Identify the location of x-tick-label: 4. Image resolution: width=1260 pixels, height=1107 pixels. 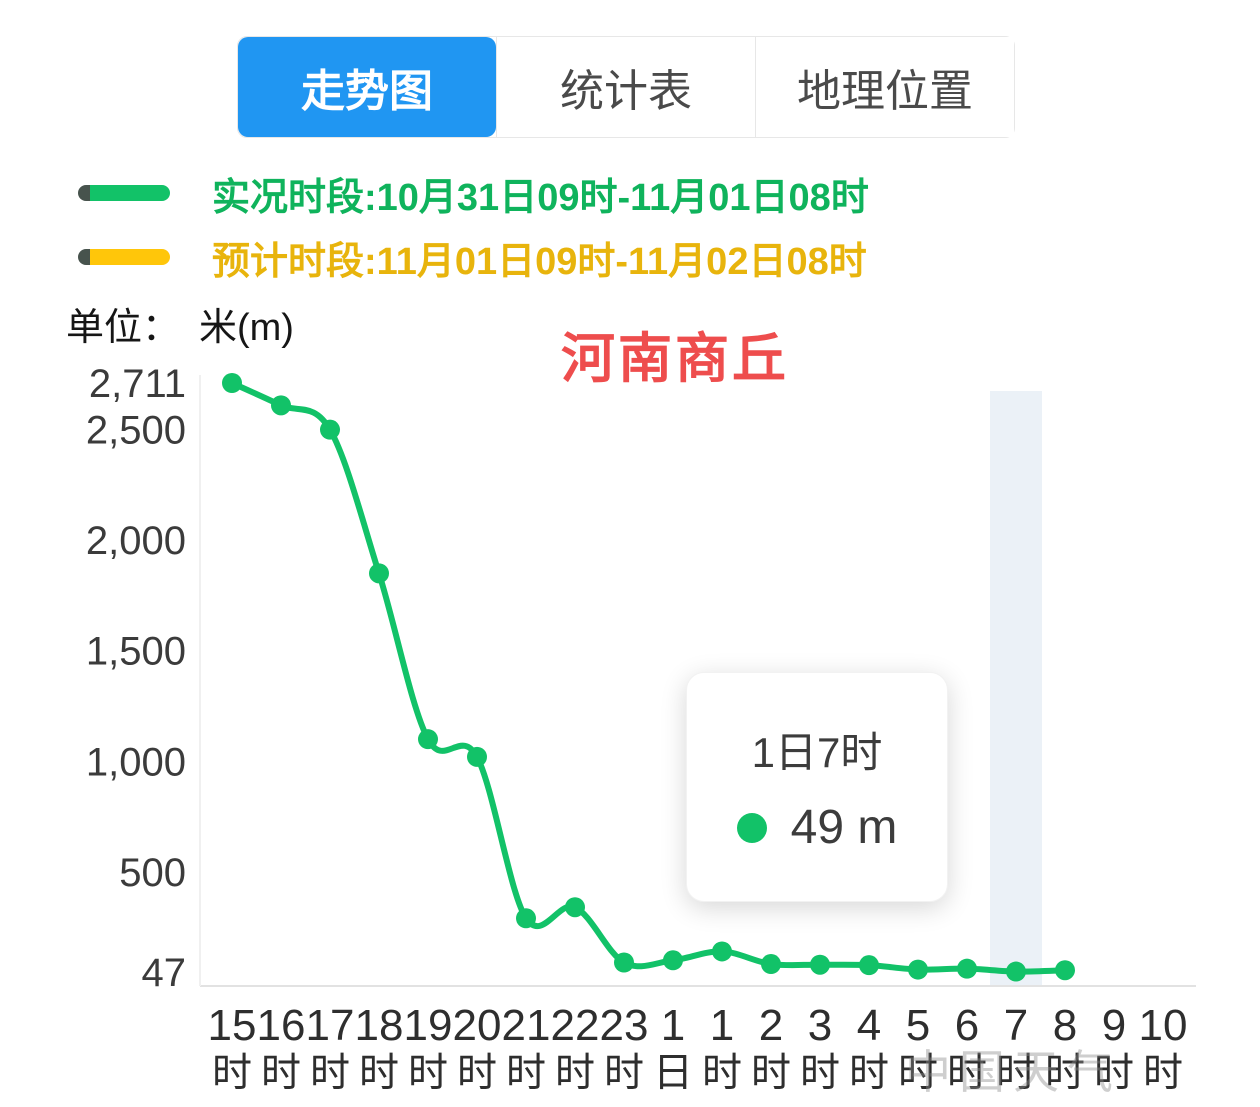
(869, 1025).